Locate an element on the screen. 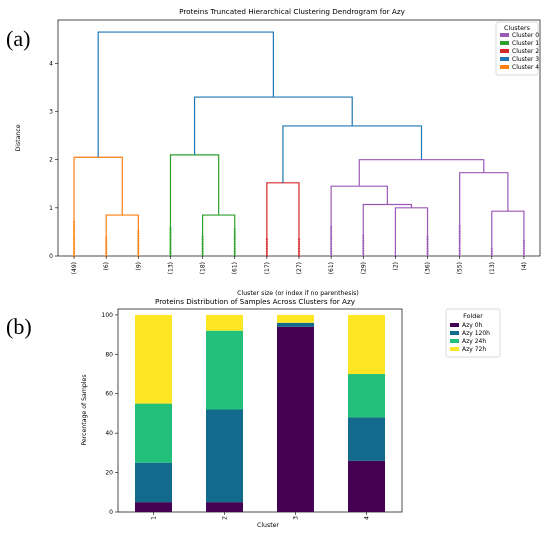  dendrogram-leaf-label: (9) is located at coordinates (138, 266).